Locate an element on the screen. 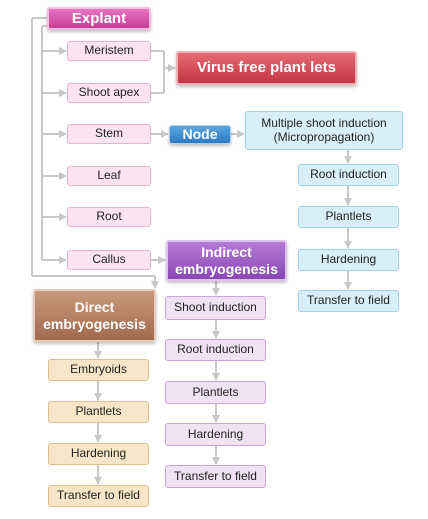  indirect-step-label: Root induction is located at coordinates (215, 349).